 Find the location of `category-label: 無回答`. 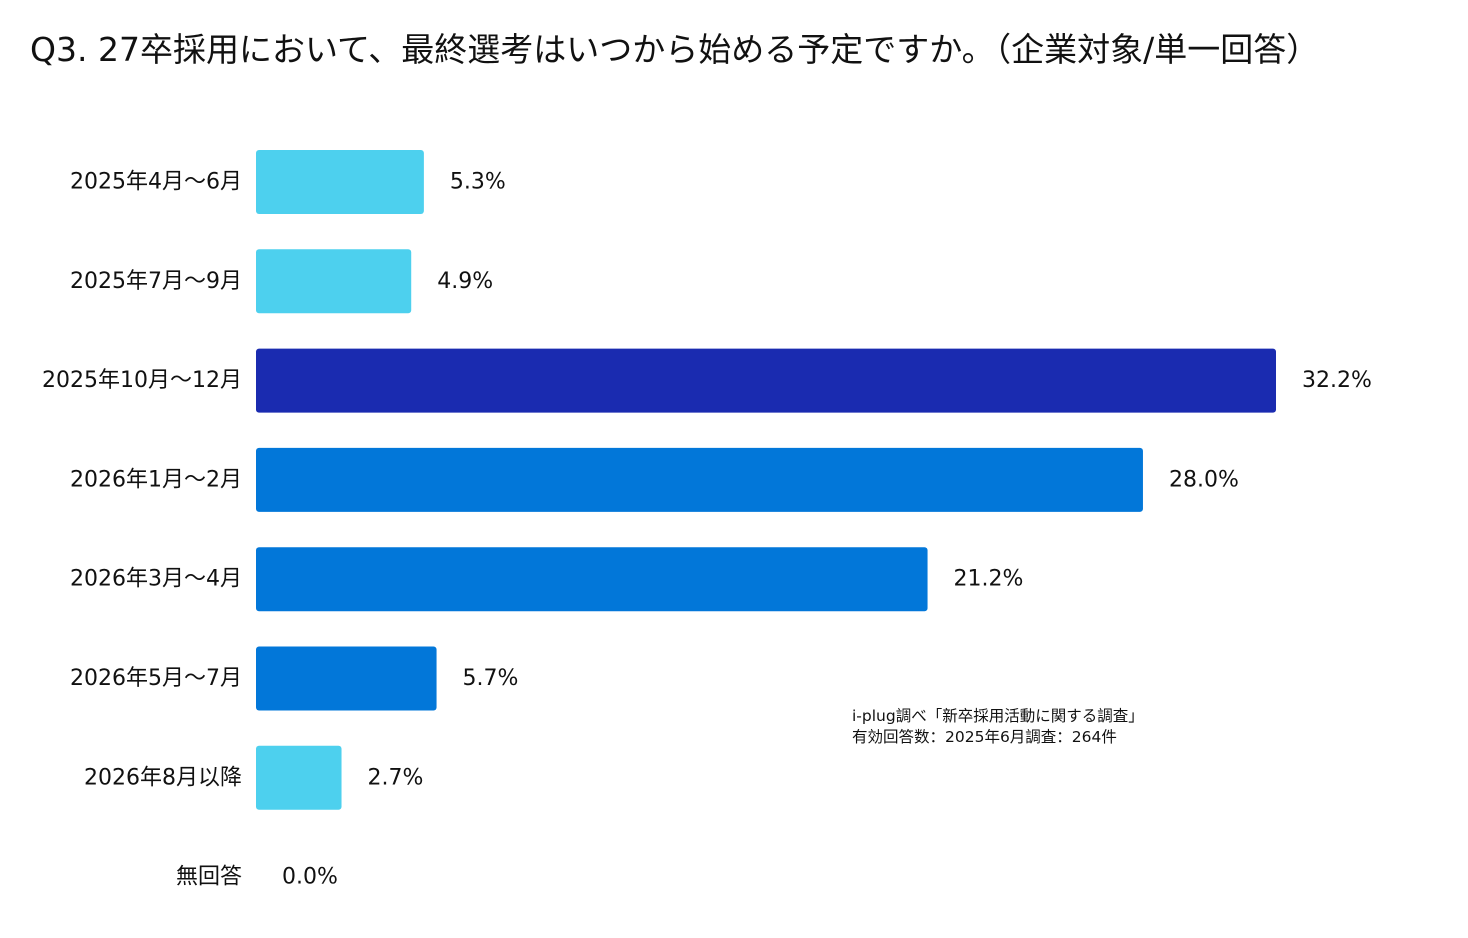

category-label: 無回答 is located at coordinates (209, 877).